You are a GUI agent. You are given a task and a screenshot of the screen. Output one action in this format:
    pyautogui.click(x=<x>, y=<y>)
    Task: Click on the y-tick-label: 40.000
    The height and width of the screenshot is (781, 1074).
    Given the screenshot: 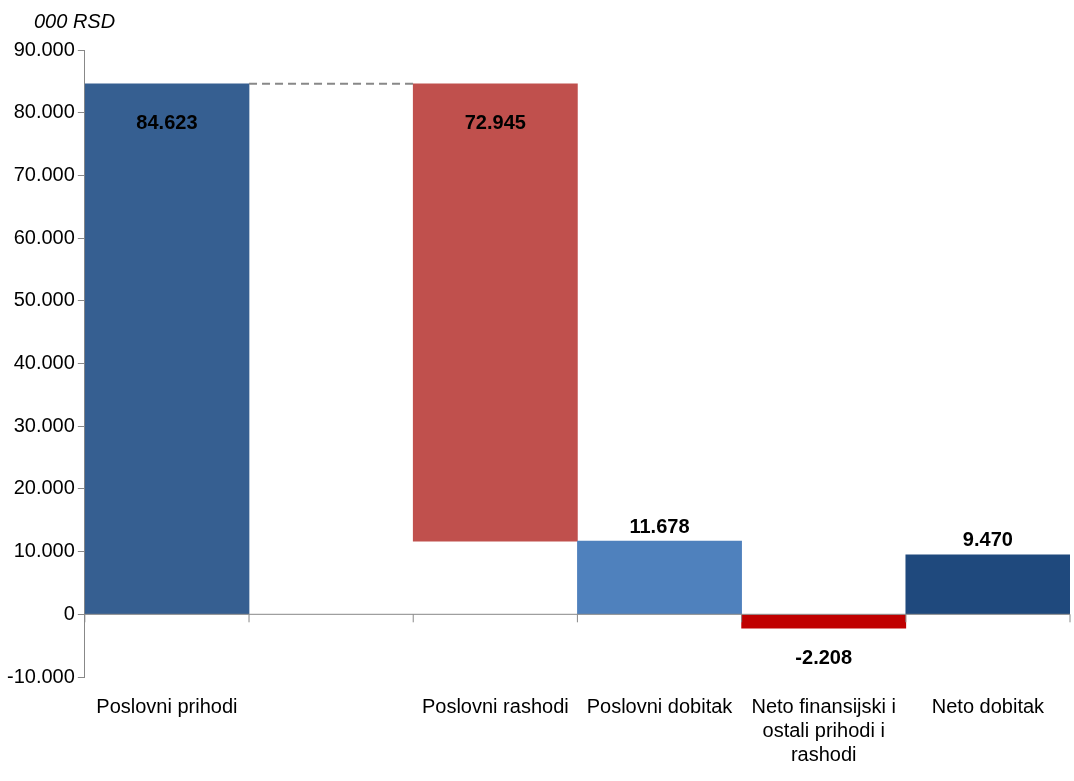 What is the action you would take?
    pyautogui.click(x=44, y=362)
    